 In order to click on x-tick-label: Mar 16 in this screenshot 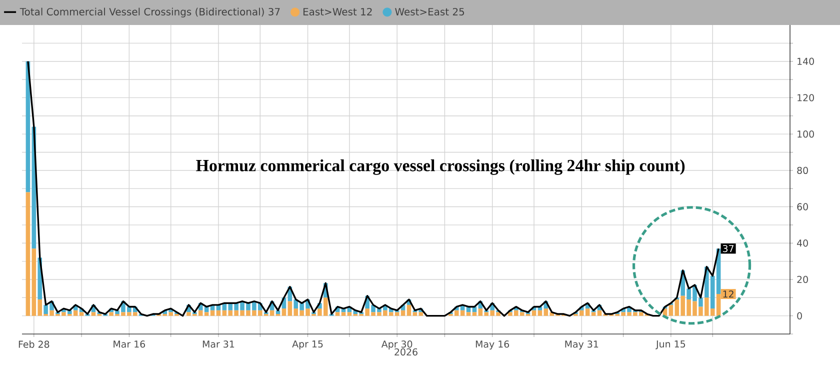, I will do `click(130, 344)`.